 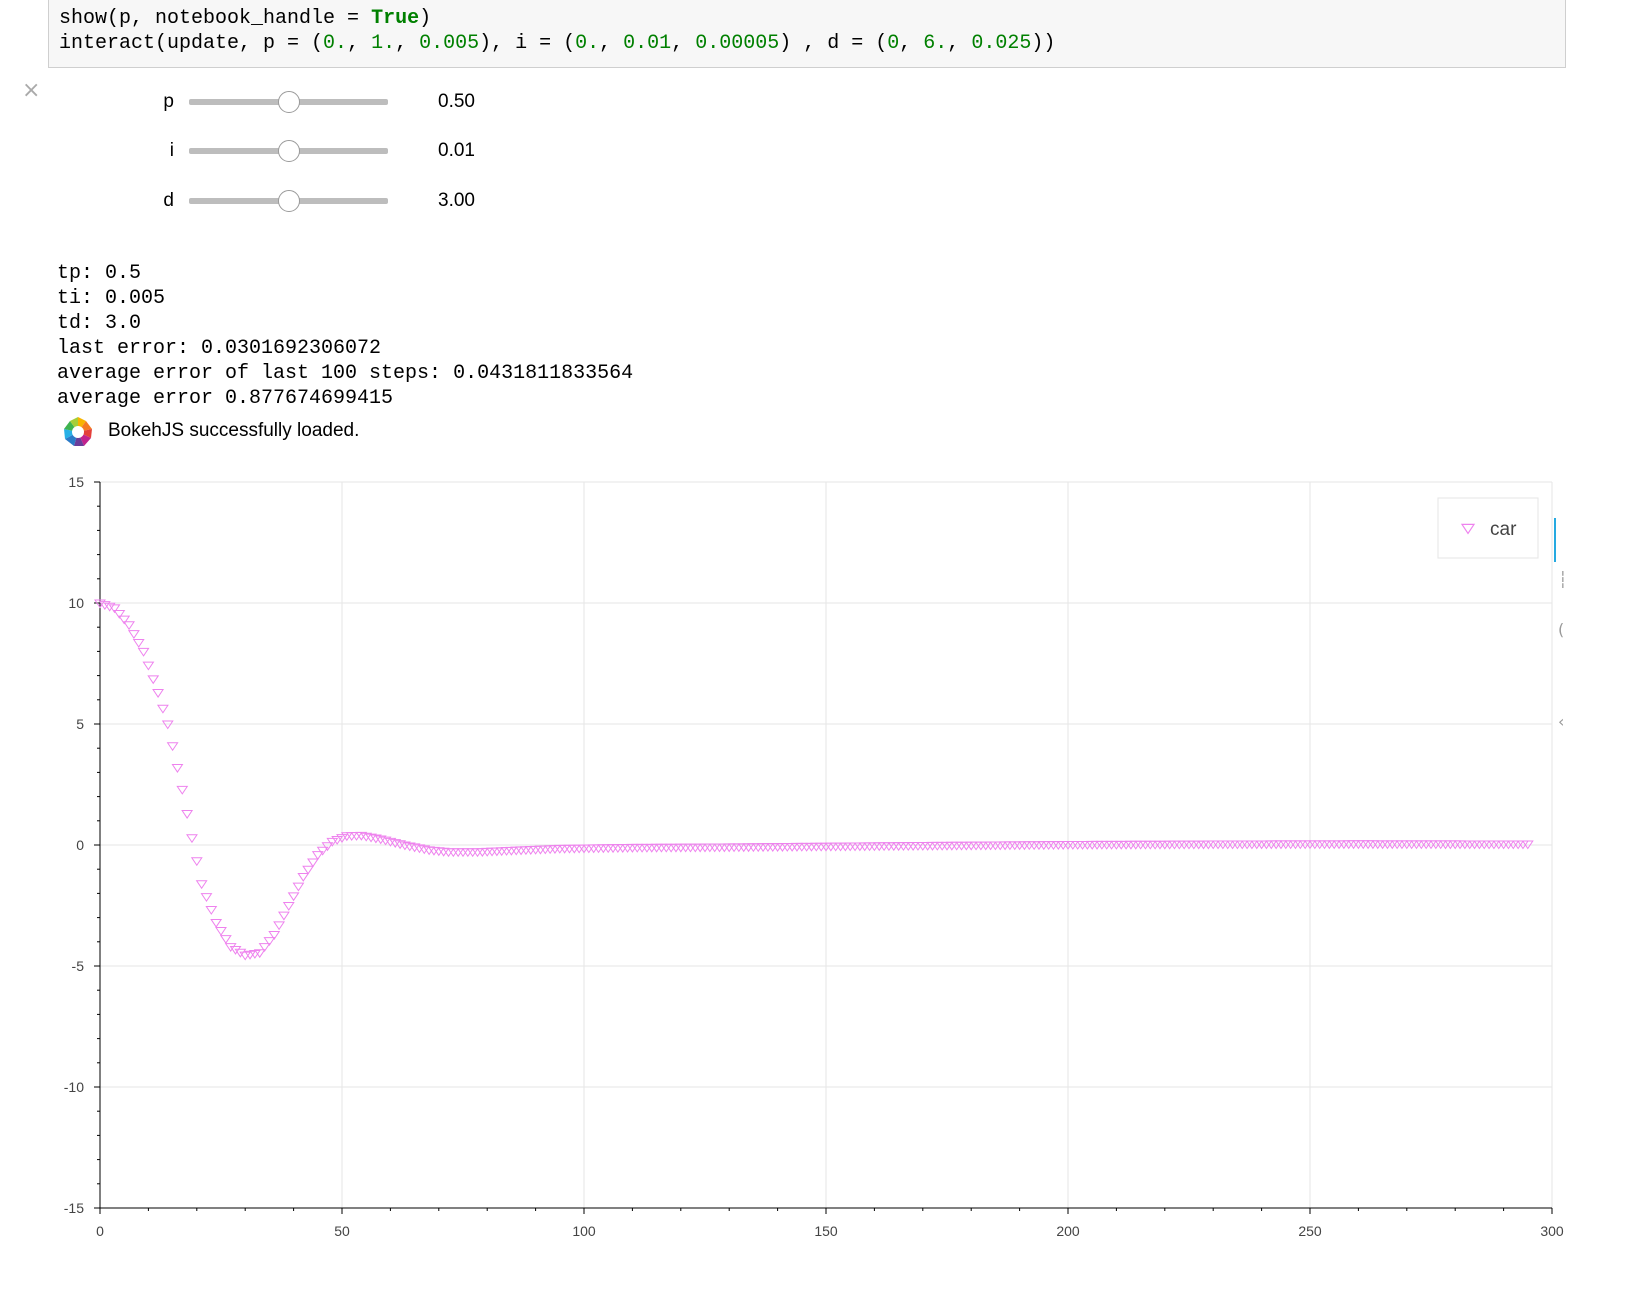 I want to click on x-tick-label: 50, so click(x=342, y=1231).